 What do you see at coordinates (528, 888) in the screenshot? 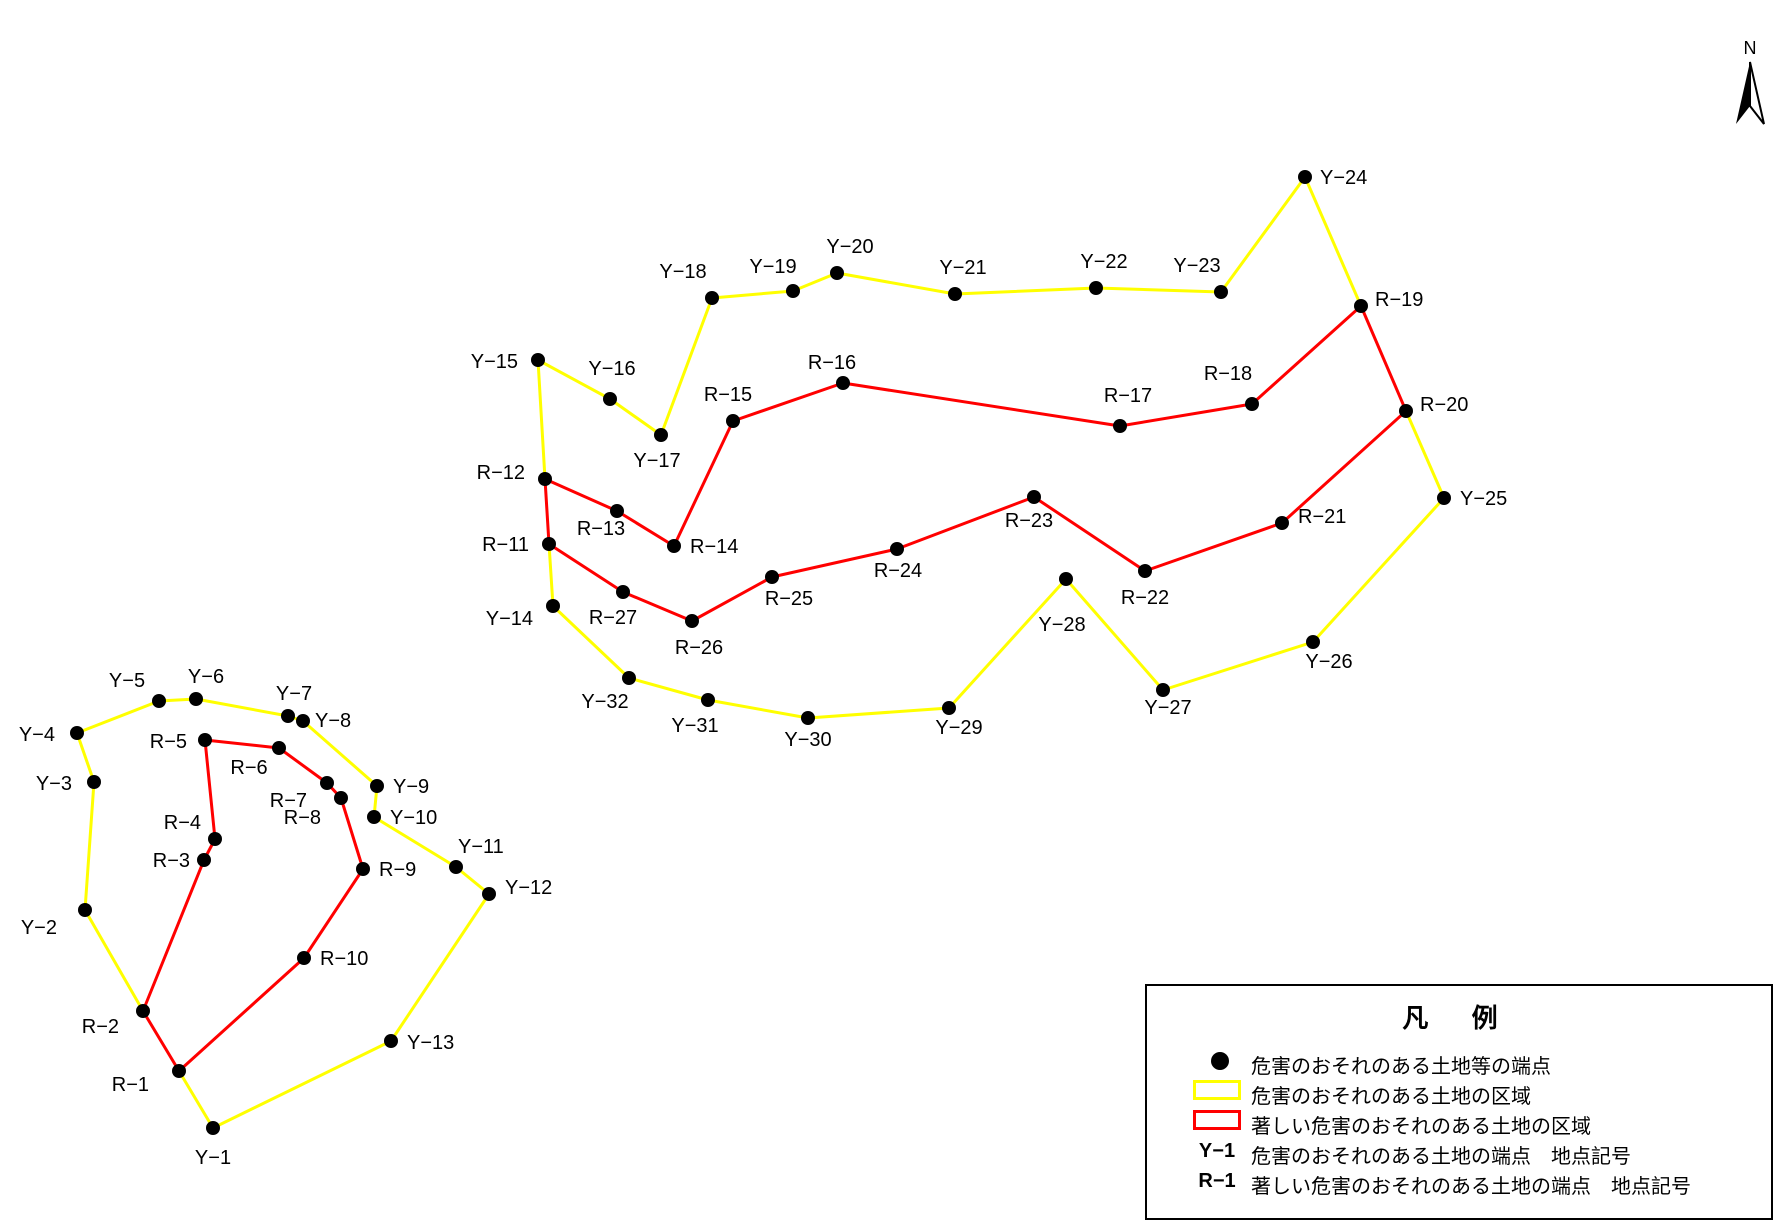
I see `endpoint-label-y-12: Y−12` at bounding box center [528, 888].